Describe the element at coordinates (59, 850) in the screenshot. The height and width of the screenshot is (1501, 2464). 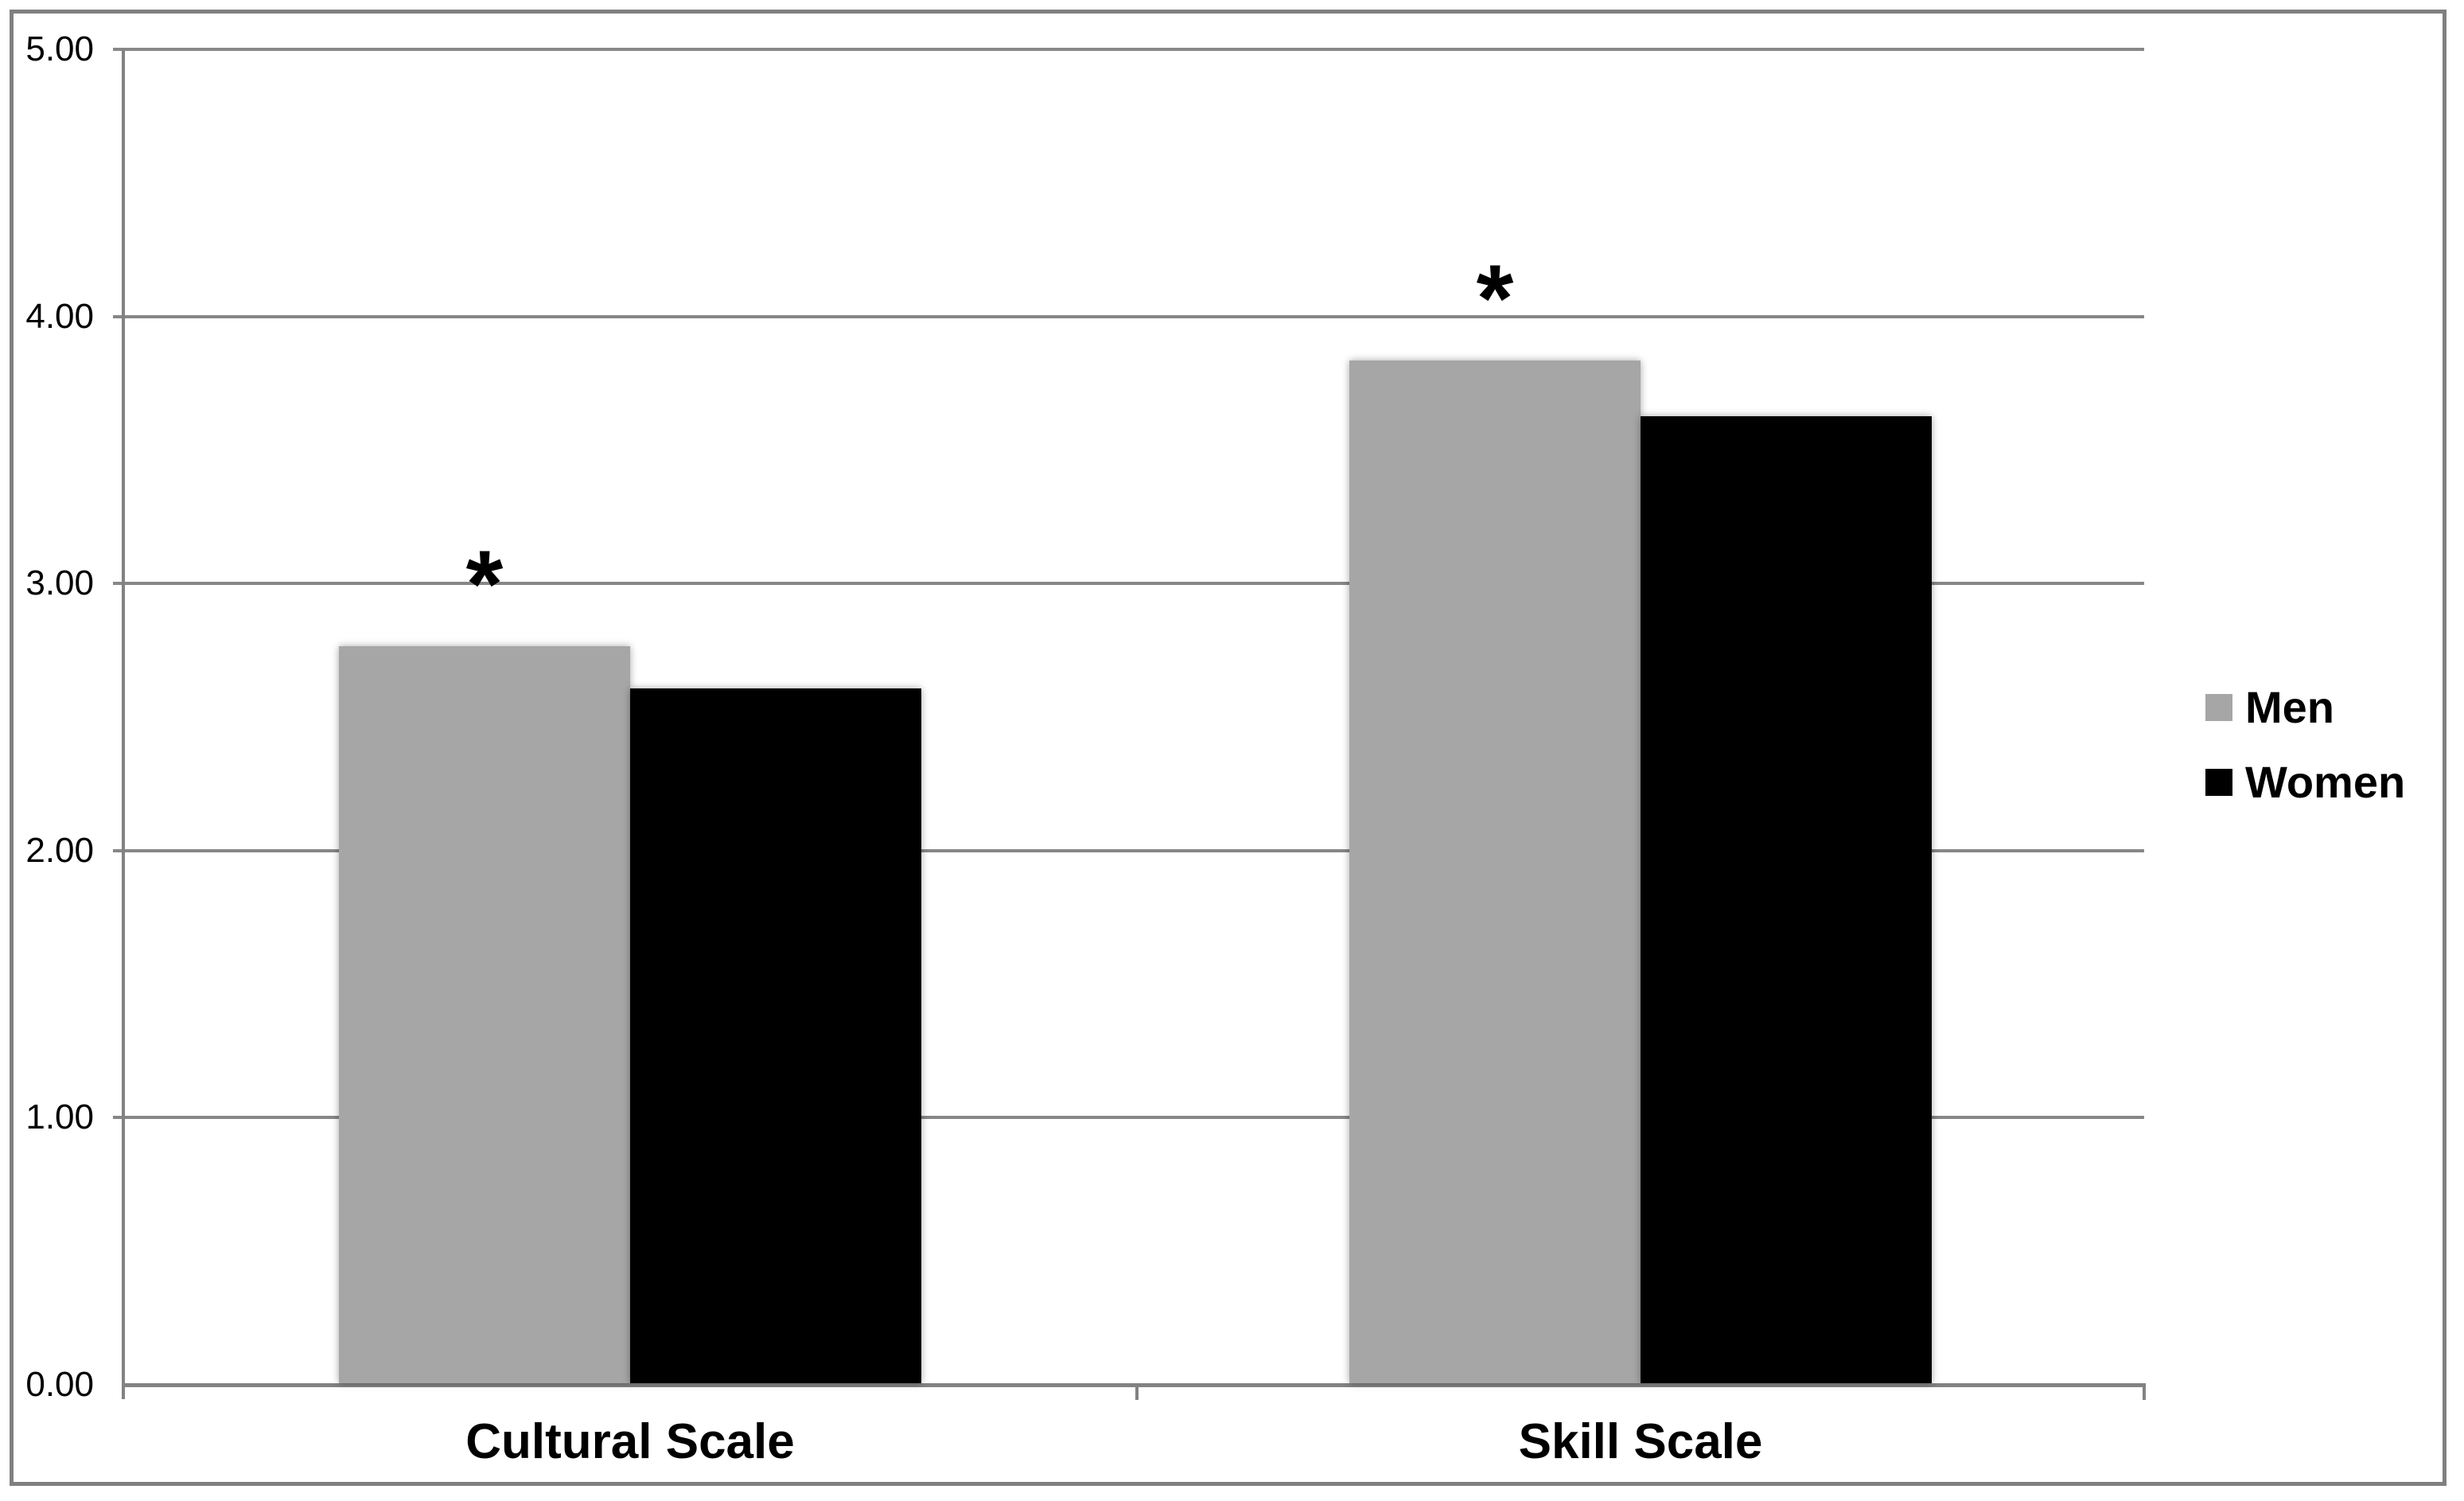
I see `y-tick-label: 2.00` at that location.